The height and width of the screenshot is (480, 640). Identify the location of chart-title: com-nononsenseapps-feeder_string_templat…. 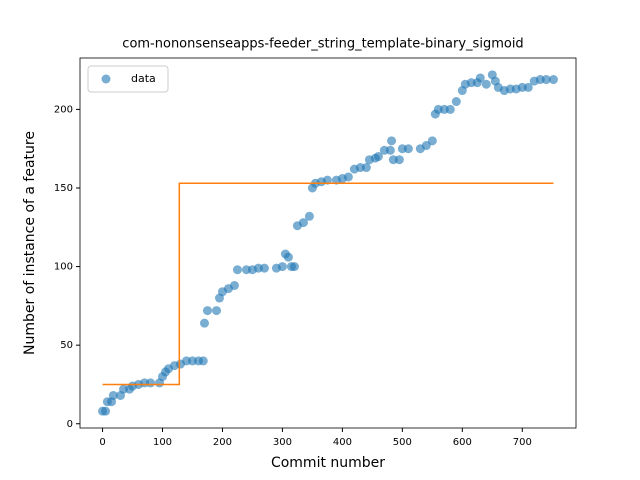
(322, 44).